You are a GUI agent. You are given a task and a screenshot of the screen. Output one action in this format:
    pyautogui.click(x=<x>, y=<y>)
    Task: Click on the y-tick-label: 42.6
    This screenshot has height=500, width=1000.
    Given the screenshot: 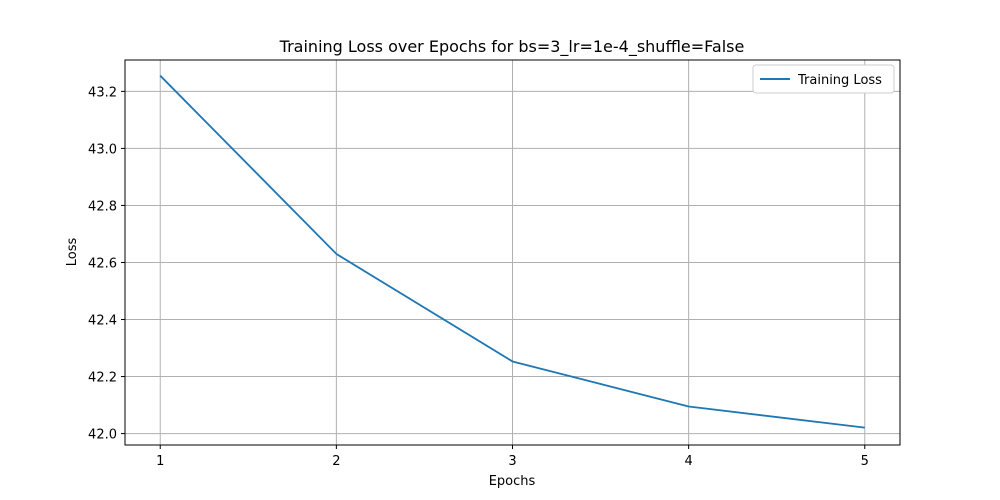 What is the action you would take?
    pyautogui.click(x=102, y=263)
    